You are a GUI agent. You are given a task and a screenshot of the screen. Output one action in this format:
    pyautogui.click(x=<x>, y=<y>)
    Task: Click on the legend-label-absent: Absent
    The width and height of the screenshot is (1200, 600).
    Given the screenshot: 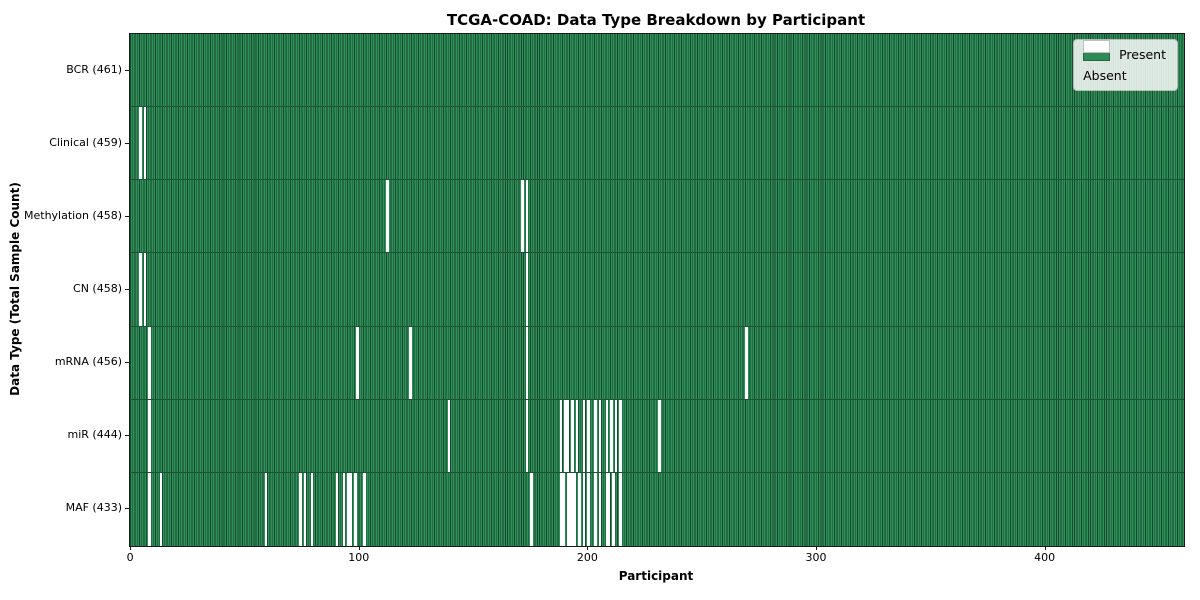 What is the action you would take?
    pyautogui.click(x=1105, y=75)
    